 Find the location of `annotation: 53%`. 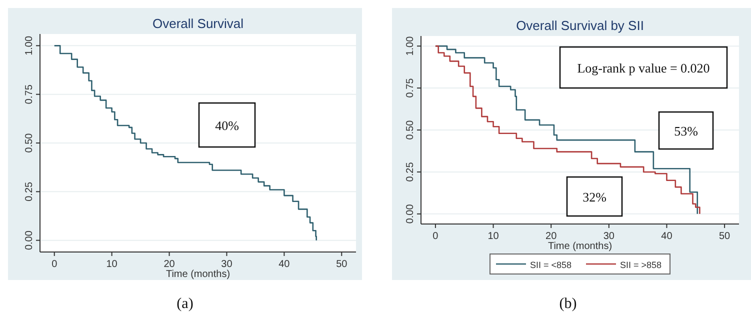

annotation: 53% is located at coordinates (686, 131).